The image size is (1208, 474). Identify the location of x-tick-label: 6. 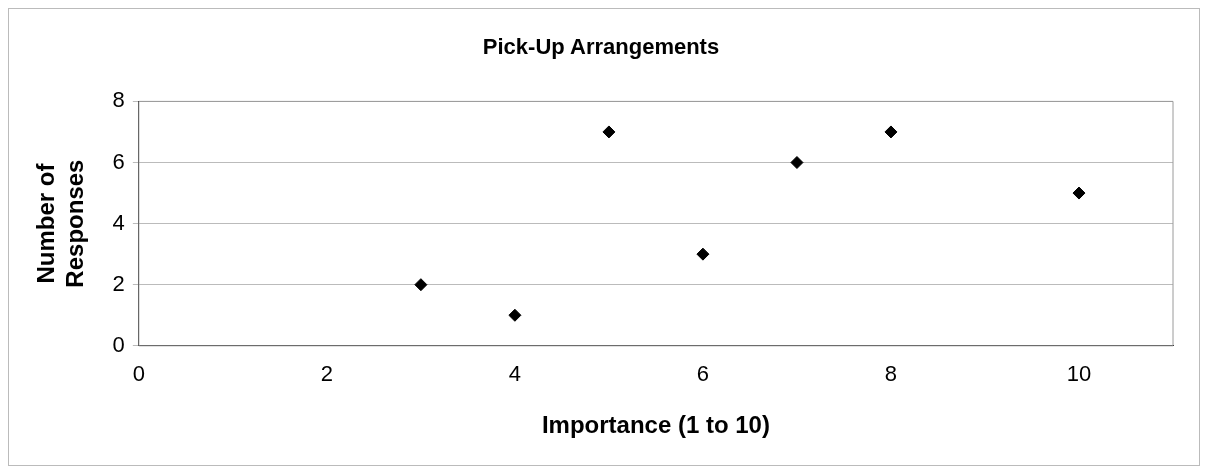
(703, 374).